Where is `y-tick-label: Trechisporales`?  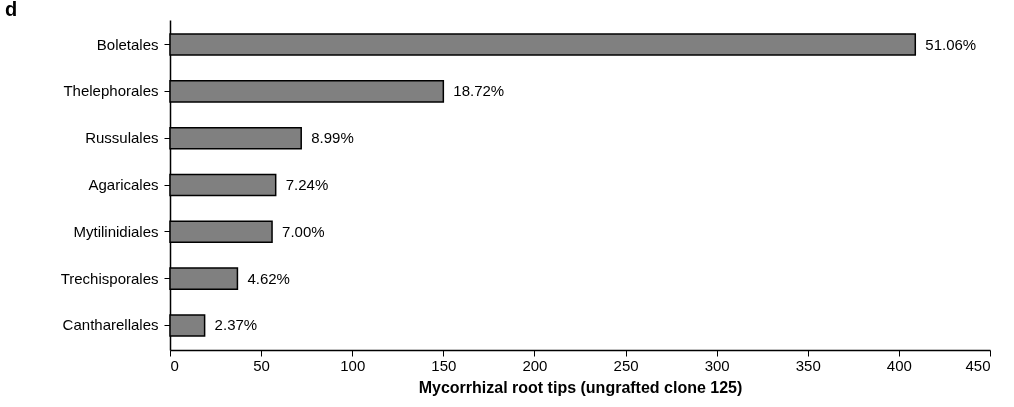
y-tick-label: Trechisporales is located at coordinates (109, 278).